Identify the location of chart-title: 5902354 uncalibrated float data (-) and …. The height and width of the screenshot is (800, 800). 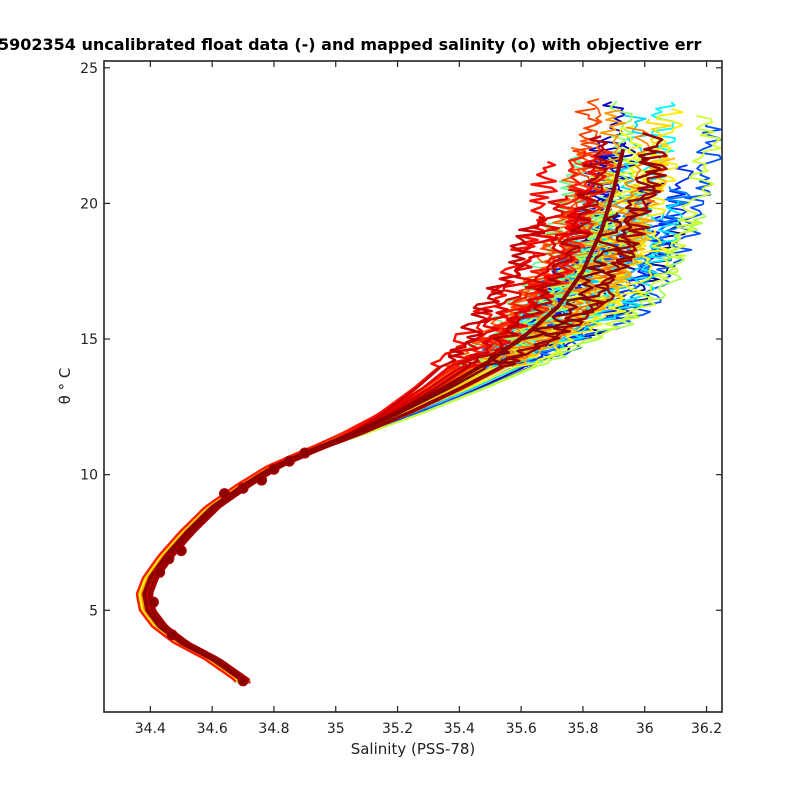
(350, 44).